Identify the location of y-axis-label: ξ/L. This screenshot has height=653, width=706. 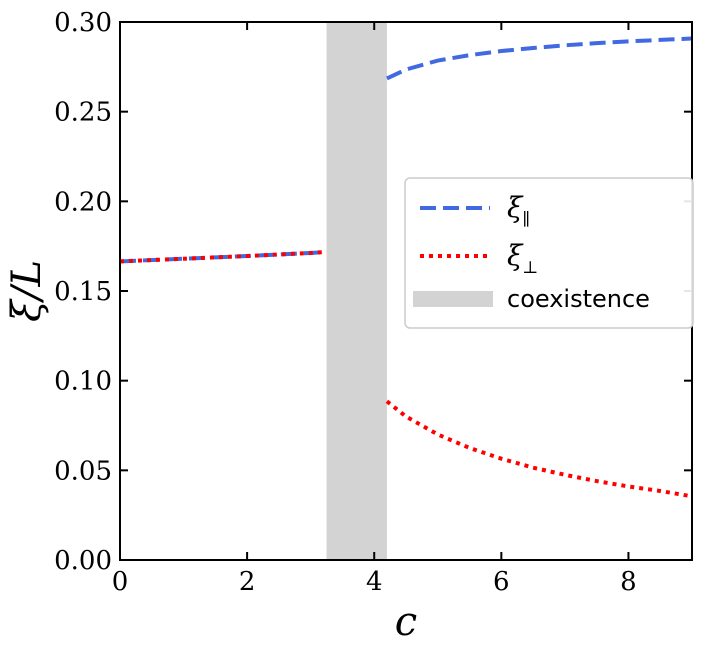
(27, 291).